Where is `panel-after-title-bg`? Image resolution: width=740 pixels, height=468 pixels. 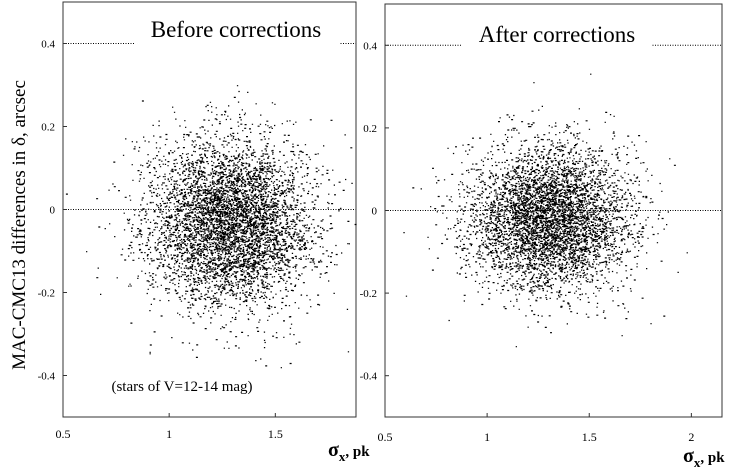
panel-after-title-bg is located at coordinates (557, 33).